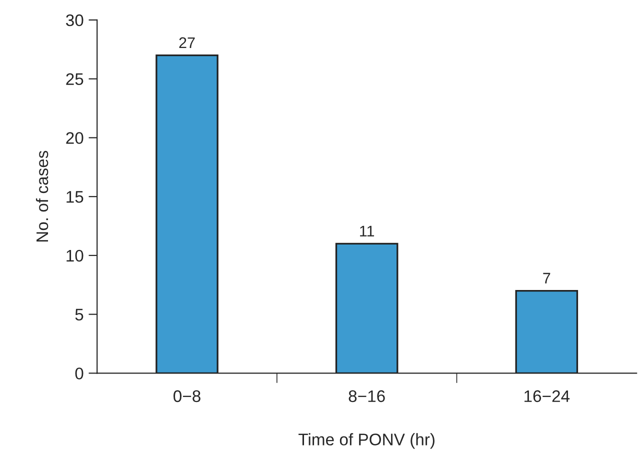 Image resolution: width=643 pixels, height=454 pixels. What do you see at coordinates (42, 196) in the screenshot?
I see `y-axis-title: No. of cases` at bounding box center [42, 196].